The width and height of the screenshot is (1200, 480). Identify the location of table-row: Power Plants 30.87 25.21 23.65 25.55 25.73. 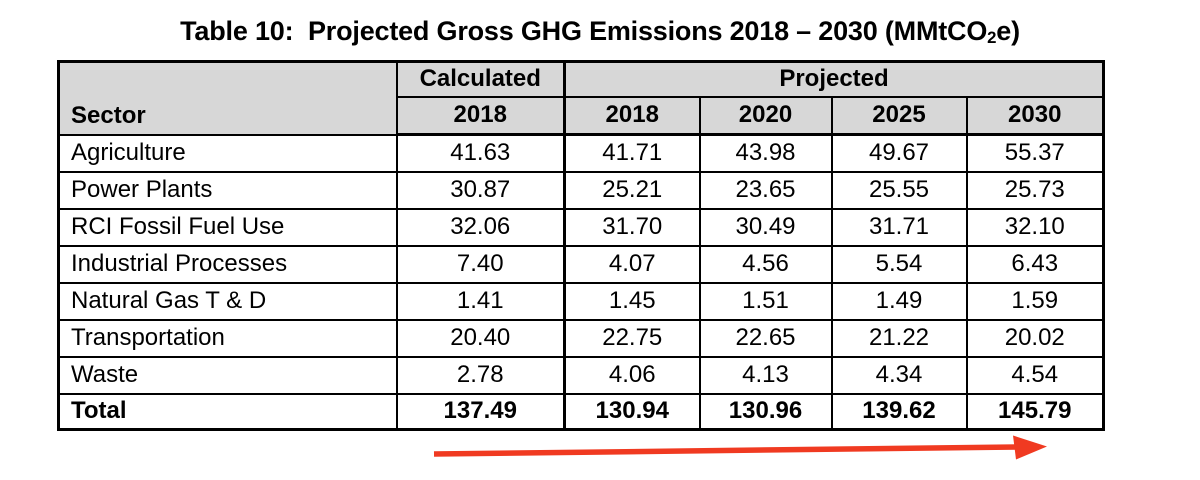
(581, 190).